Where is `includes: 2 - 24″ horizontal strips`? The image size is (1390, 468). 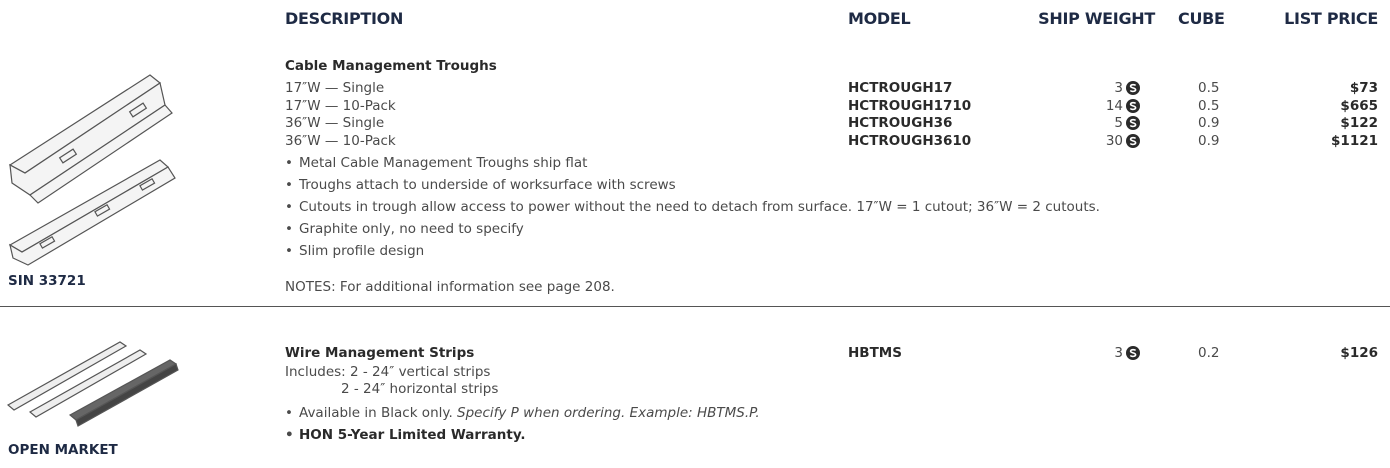 includes: 2 - 24″ horizontal strips is located at coordinates (420, 389).